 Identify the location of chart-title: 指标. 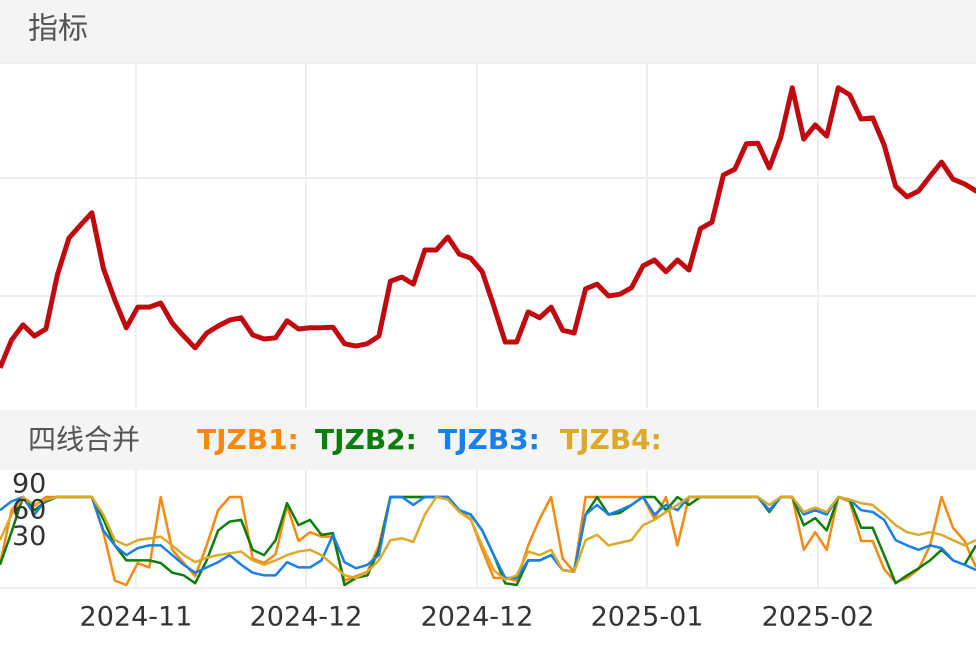
(58, 29).